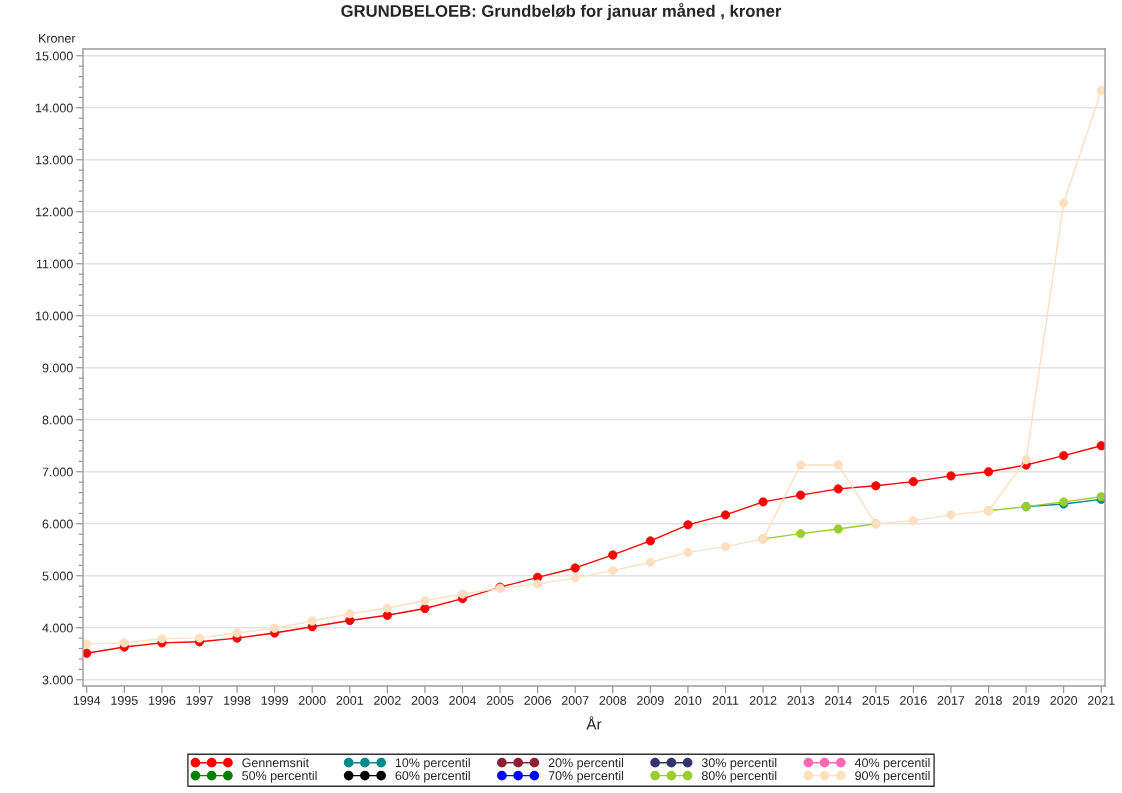  Describe the element at coordinates (57, 524) in the screenshot. I see `y-tick-label: 6.000` at that location.